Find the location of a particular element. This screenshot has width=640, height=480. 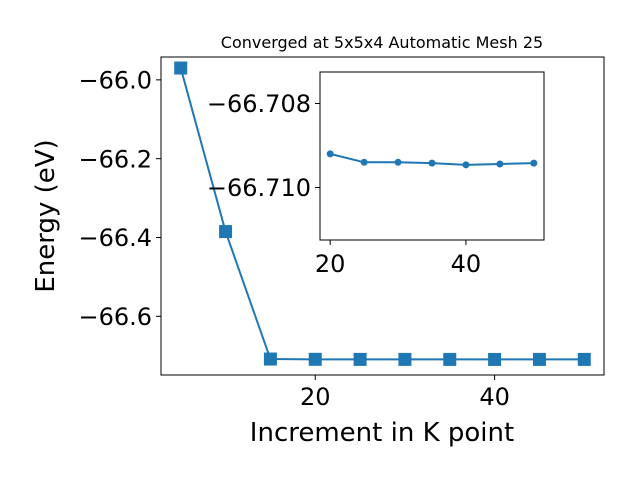

y-tick-label: −66.0 is located at coordinates (115, 80).